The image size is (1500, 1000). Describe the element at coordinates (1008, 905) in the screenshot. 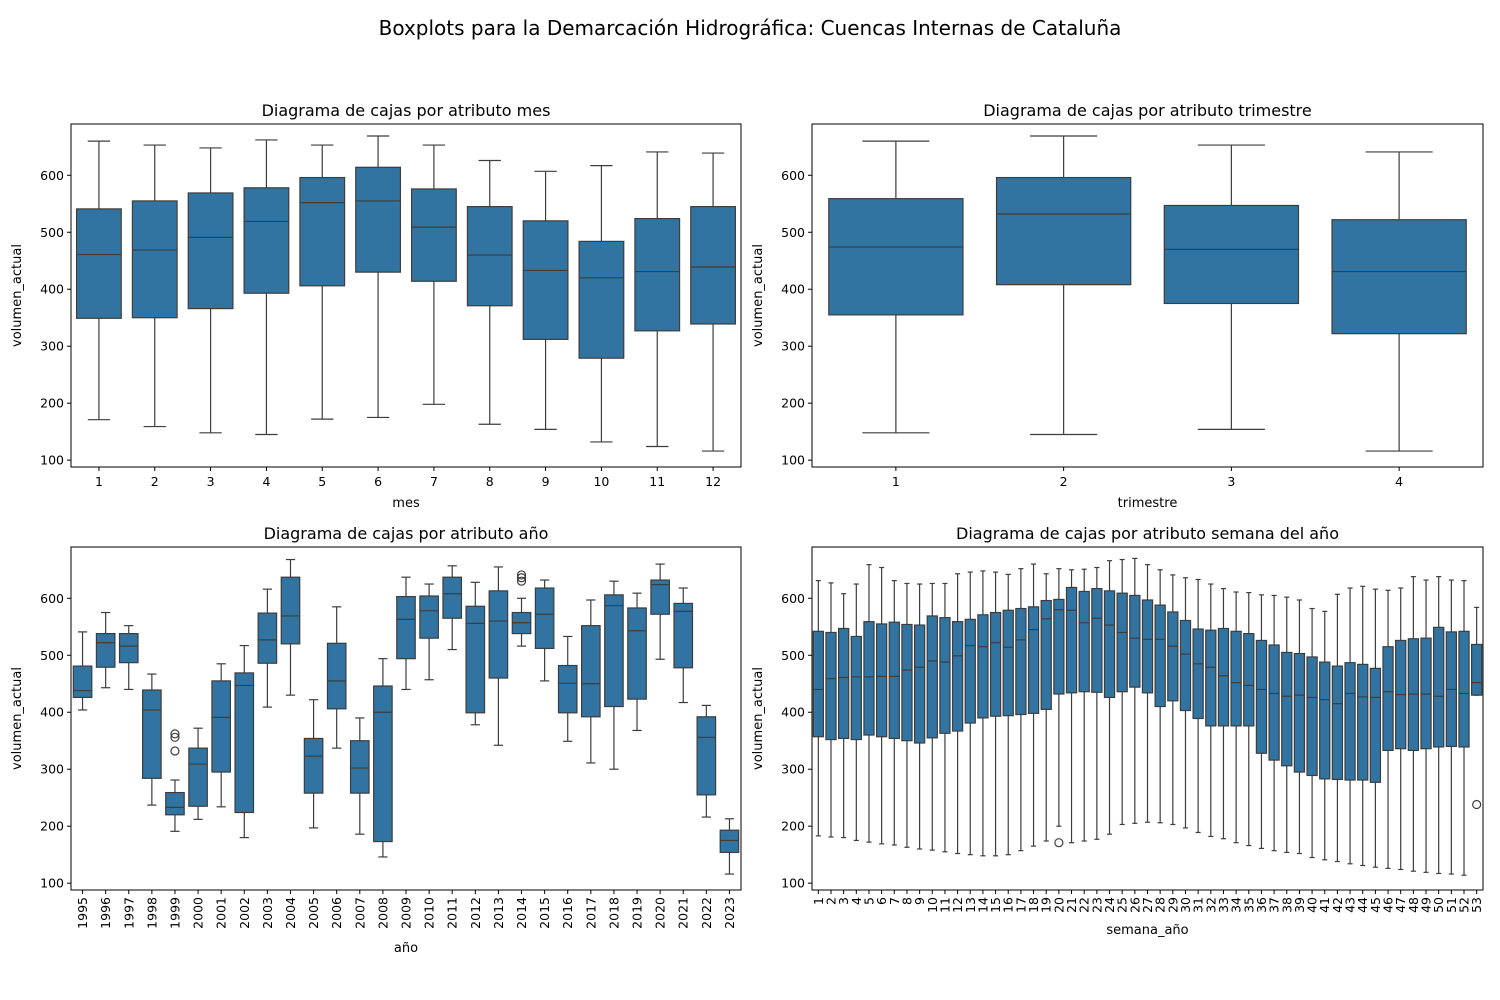

I see `x-tick-label: 16` at that location.